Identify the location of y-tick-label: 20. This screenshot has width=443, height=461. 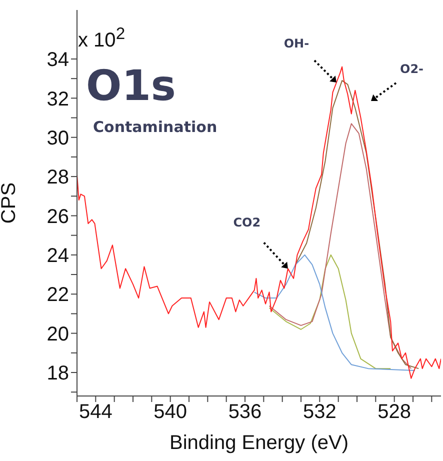
(57, 334).